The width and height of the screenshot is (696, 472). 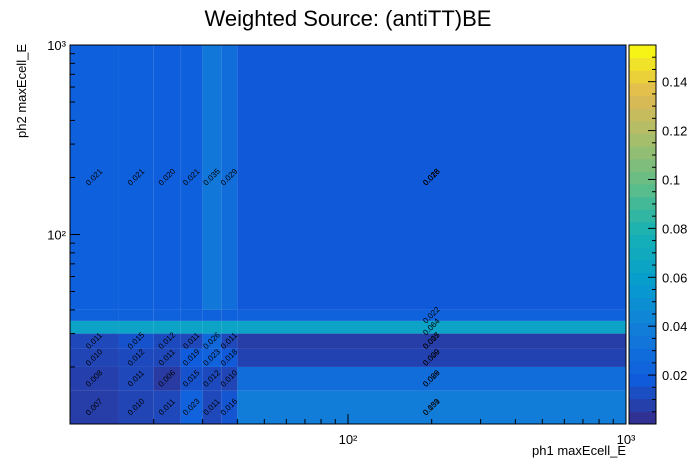 I want to click on colorbar-tick-label: 0.08, so click(x=674, y=228).